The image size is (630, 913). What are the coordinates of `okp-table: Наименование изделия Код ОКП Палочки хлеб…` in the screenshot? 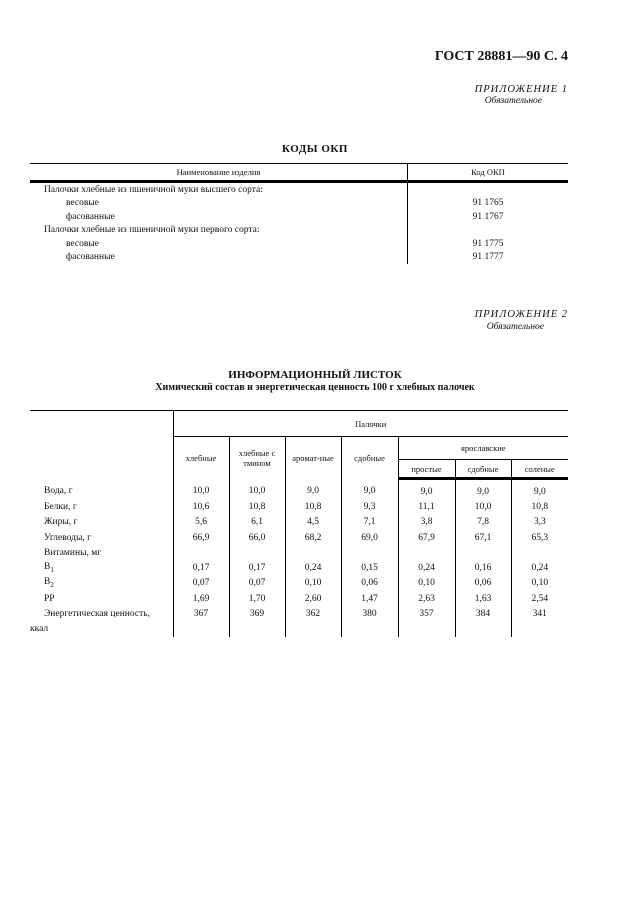 It's located at (299, 213).